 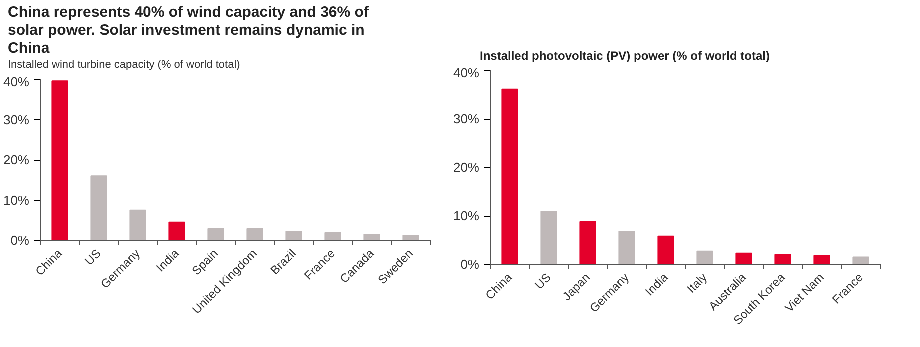 What do you see at coordinates (124, 65) in the screenshot?
I see `chart-subtitle: Installed wind turbine capacity (% of world total)` at bounding box center [124, 65].